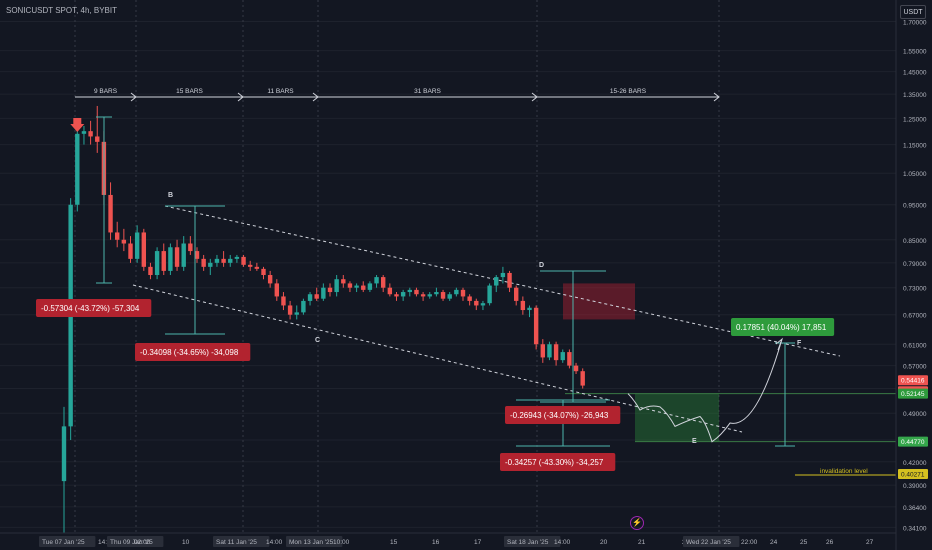 This screenshot has width=932, height=550. I want to click on x-tick-label: Wed 22 Jan '25, so click(708, 542).